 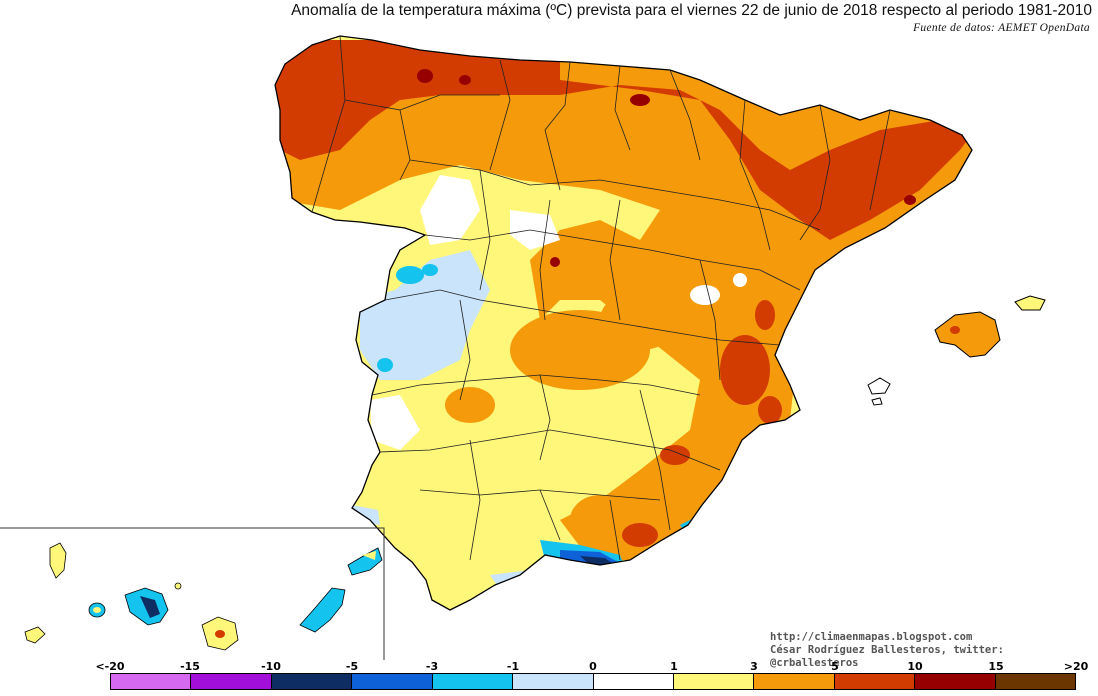 I want to click on legend-ticks: <-20 -15 -10 -5 -3 -1 0 1 3 5 10 15 >20, so click(x=549, y=667).